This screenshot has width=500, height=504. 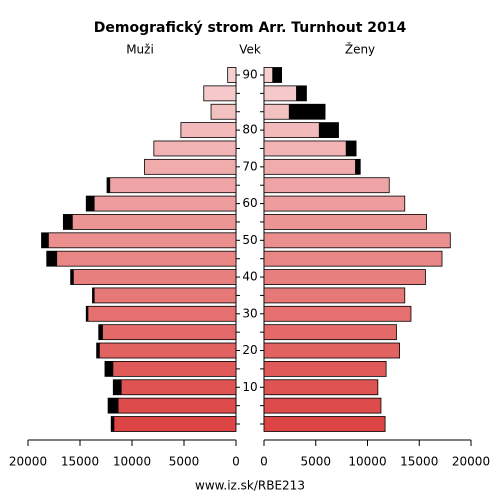 What do you see at coordinates (249, 203) in the screenshot?
I see `y-tick-label: 60` at bounding box center [249, 203].